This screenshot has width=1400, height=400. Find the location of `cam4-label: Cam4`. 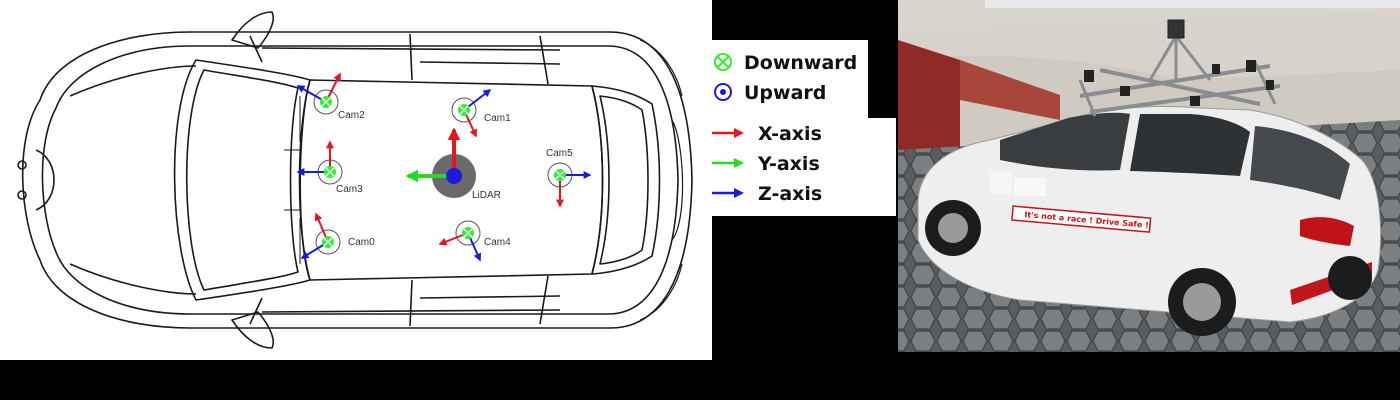

cam4-label: Cam4 is located at coordinates (497, 242).